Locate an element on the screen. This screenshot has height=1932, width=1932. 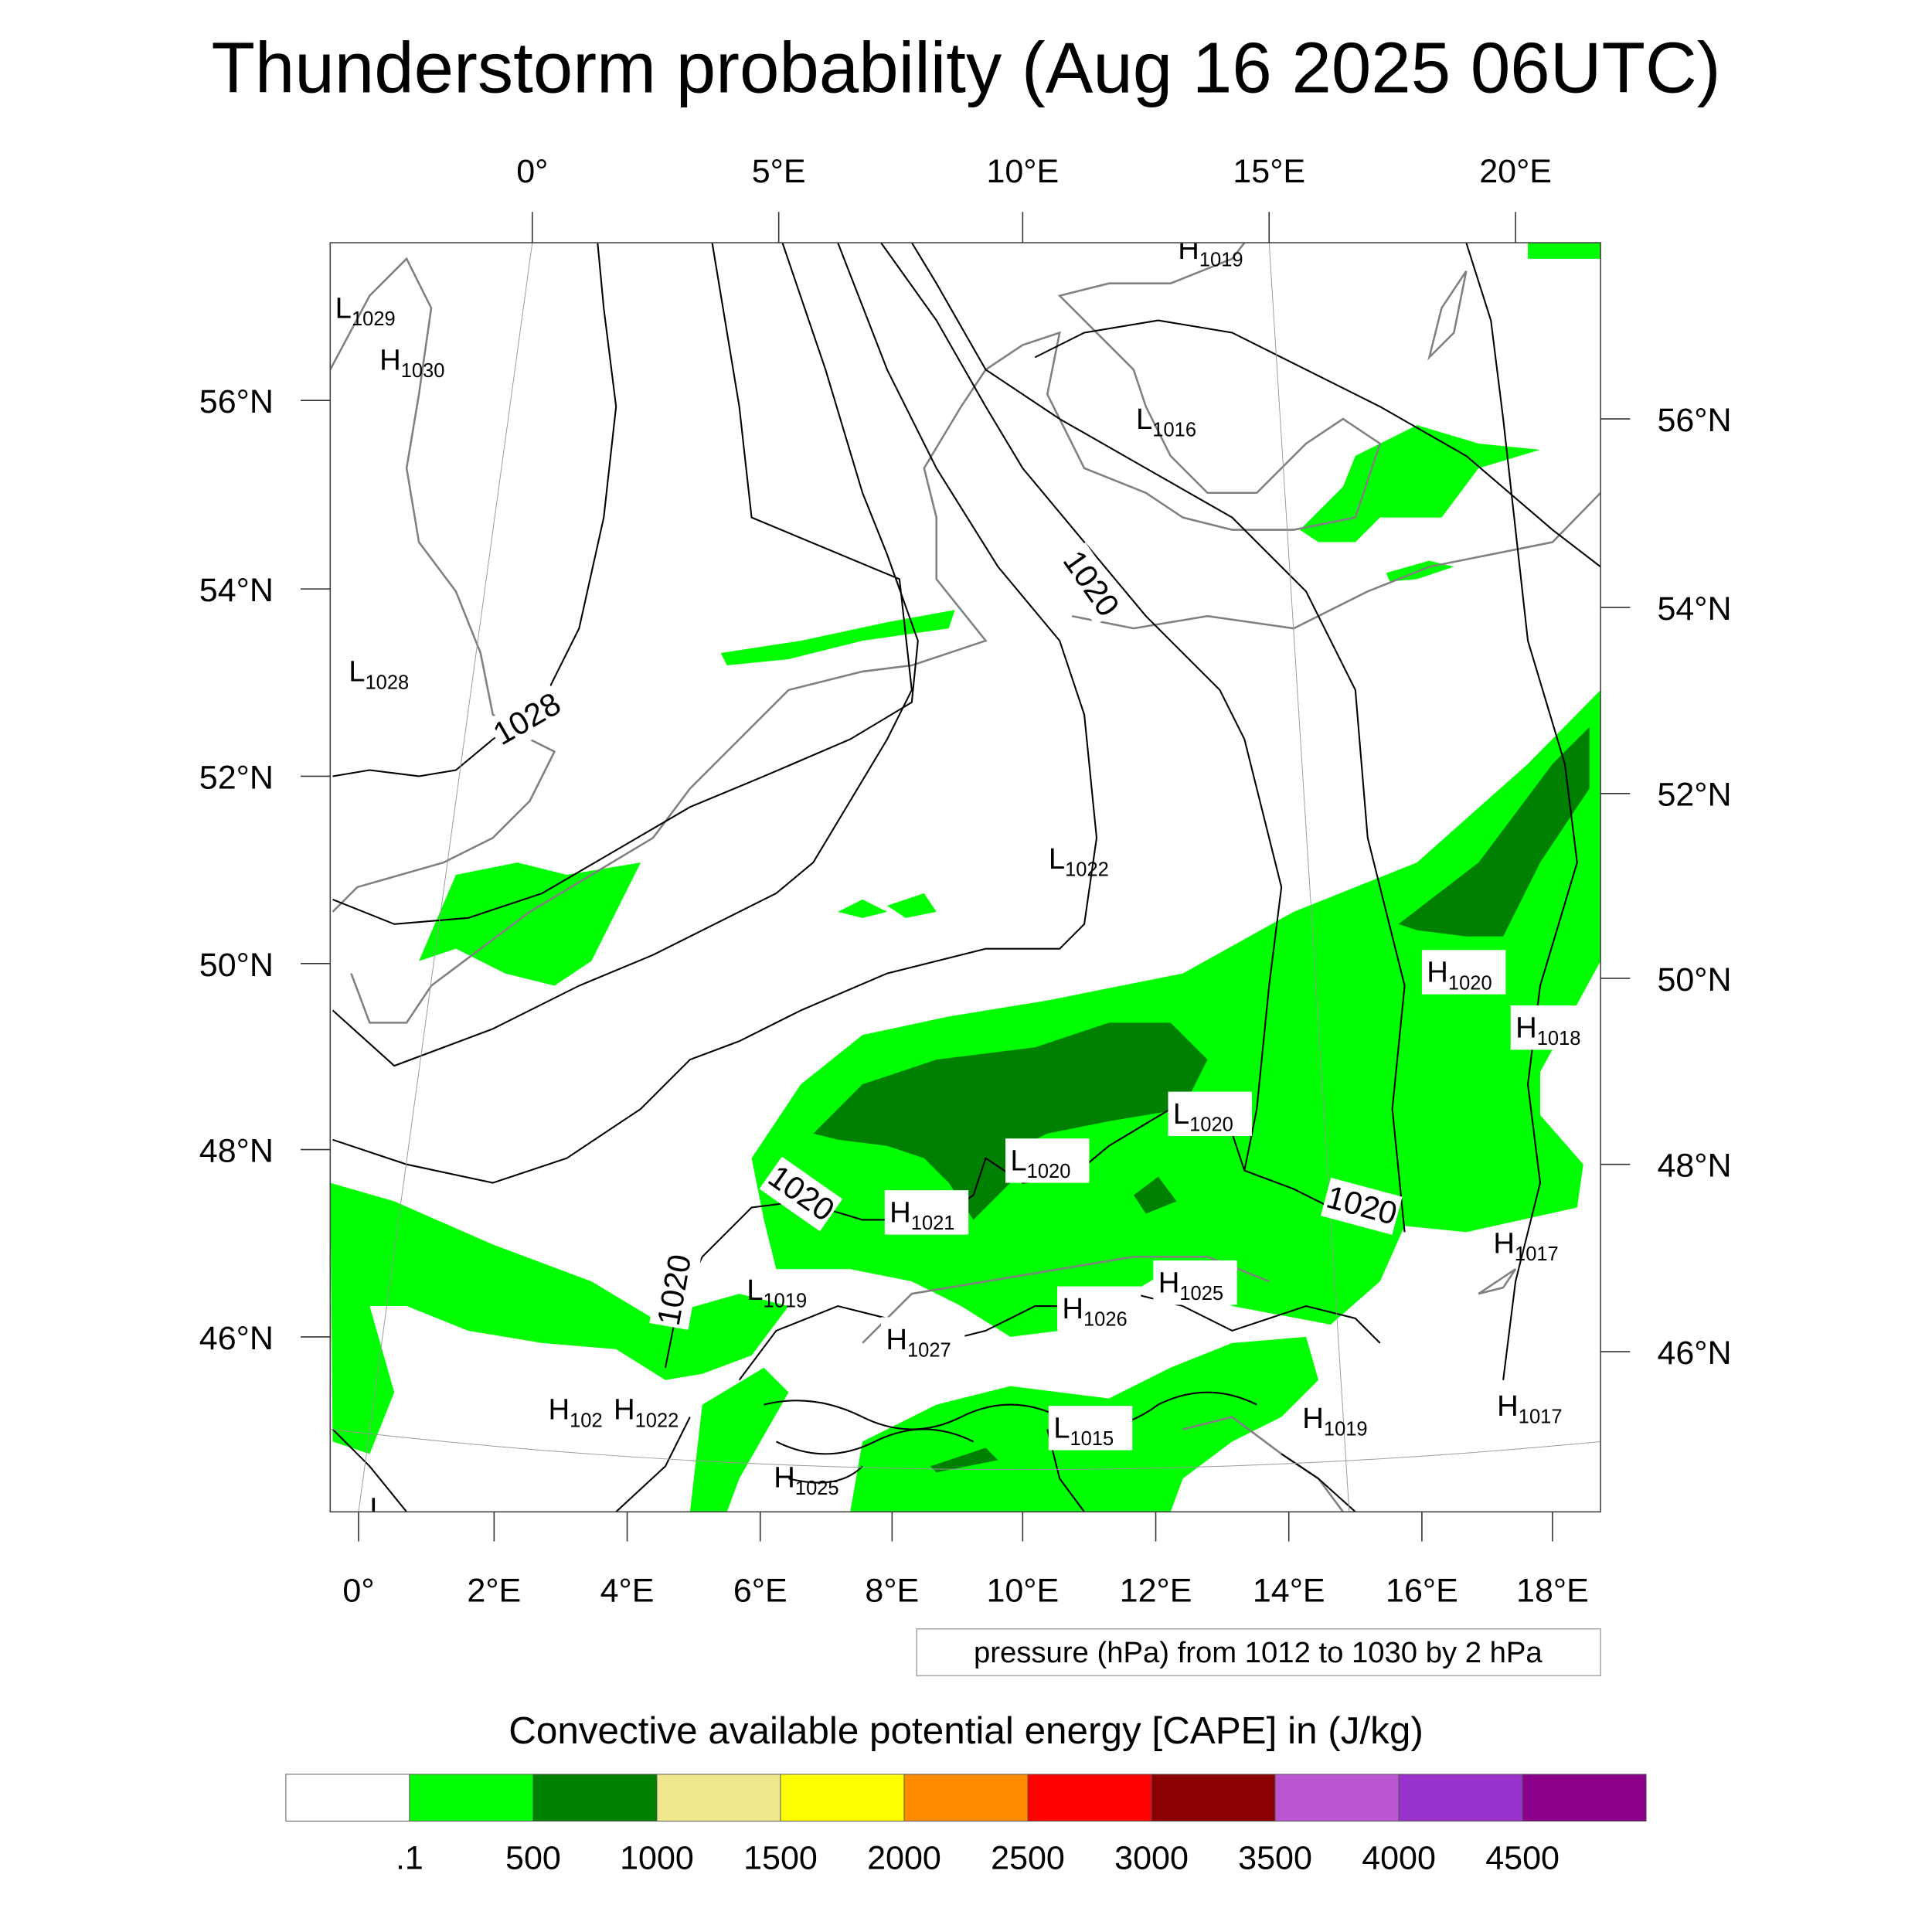
right-axis-label: 54°N is located at coordinates (1694, 609).